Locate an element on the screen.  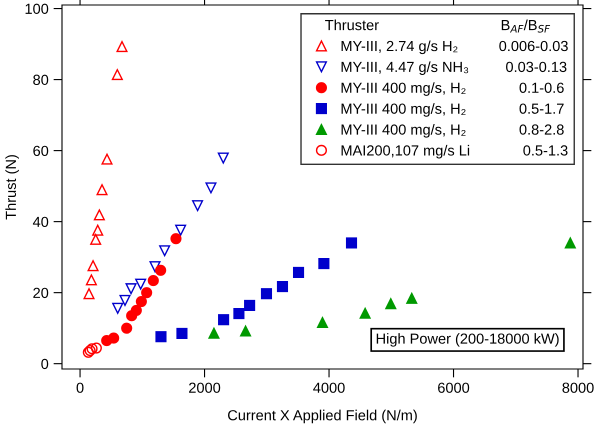
y-tick-label: 40 is located at coordinates (40, 222).